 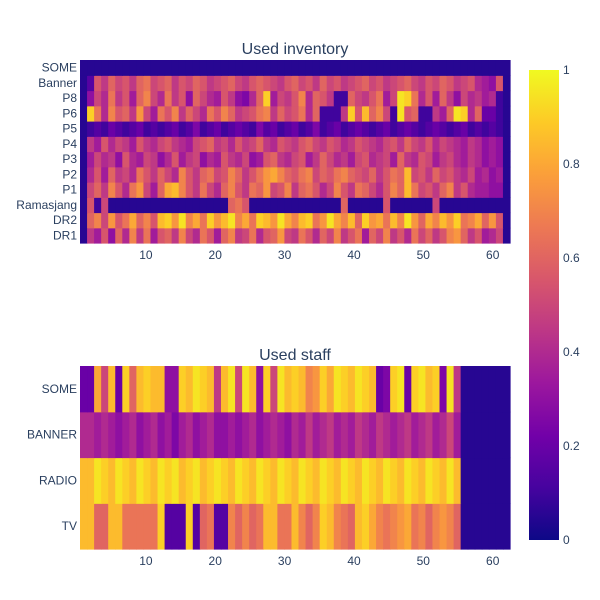 I want to click on heatmap-1-title: Used inventory, so click(x=295, y=49).